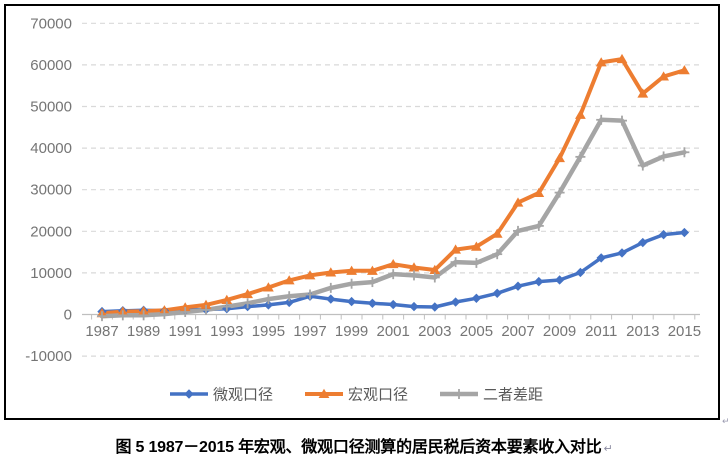  Describe the element at coordinates (393, 331) in the screenshot. I see `x-axis-tick-label: 2001` at that location.